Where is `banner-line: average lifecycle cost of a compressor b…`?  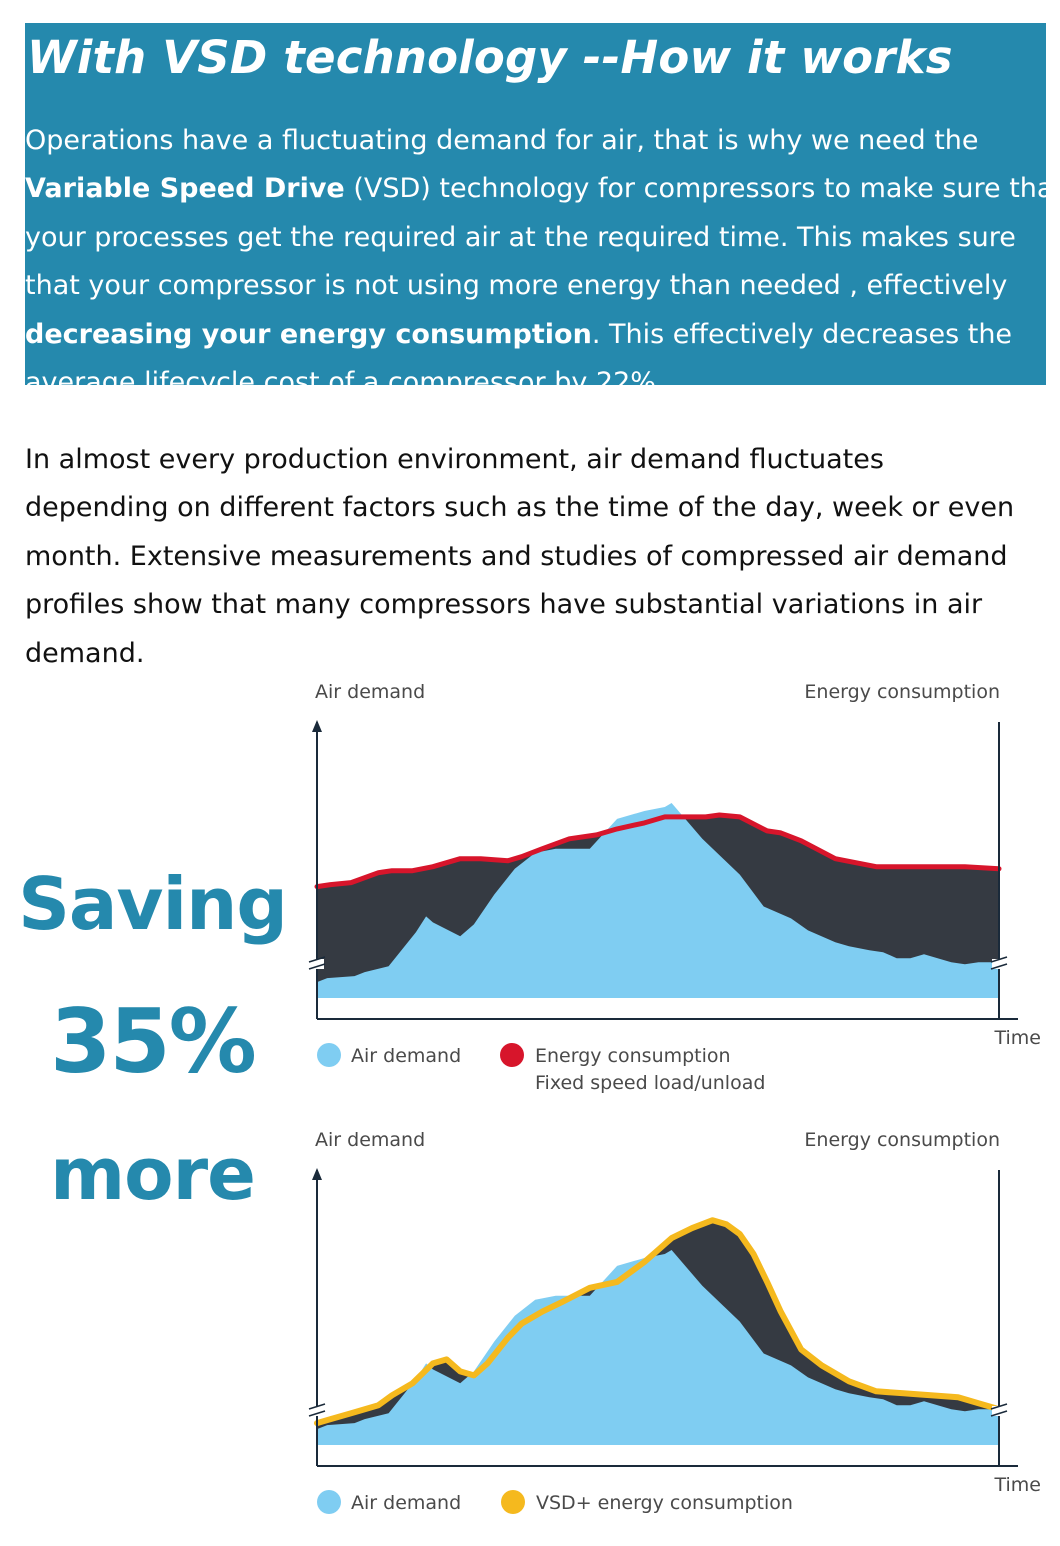 banner-line: average lifecycle cost of a compressor b… is located at coordinates (535, 372).